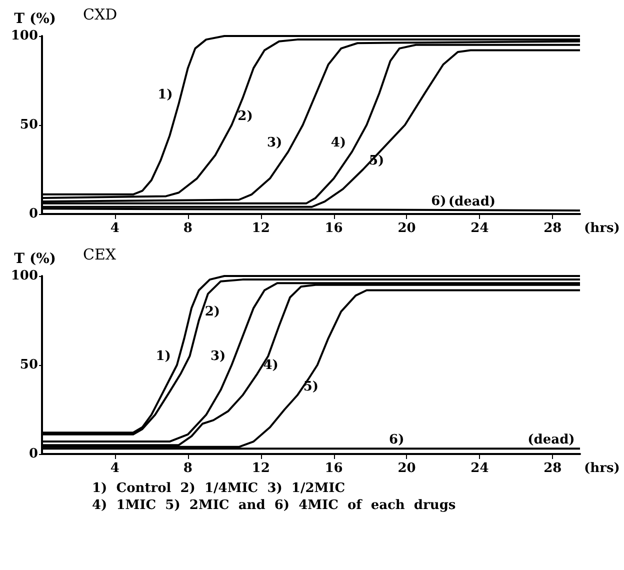 The height and width of the screenshot is (570, 624). I want to click on text: 4) 1MIC 5) 2MIC and 6) 4MIC of each drugs, so click(274, 505).